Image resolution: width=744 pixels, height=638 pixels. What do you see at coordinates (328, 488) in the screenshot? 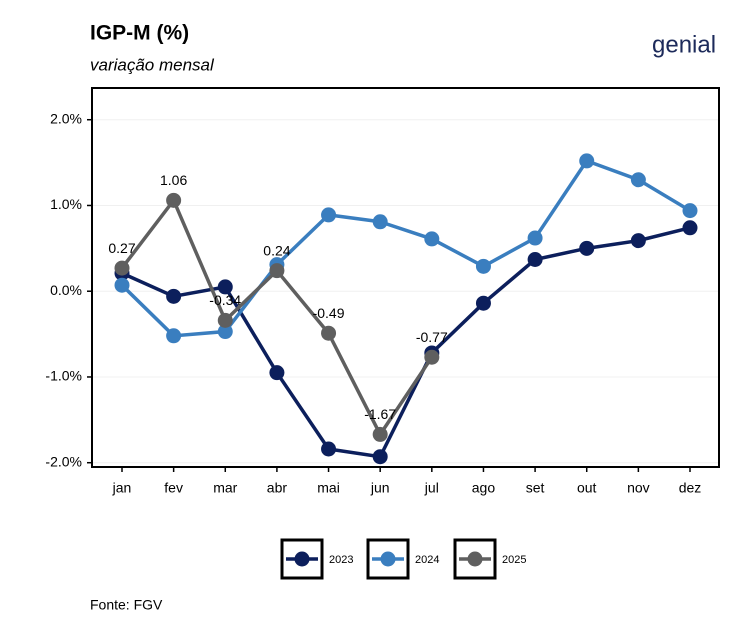
I see `x-tick-label: mai` at bounding box center [328, 488].